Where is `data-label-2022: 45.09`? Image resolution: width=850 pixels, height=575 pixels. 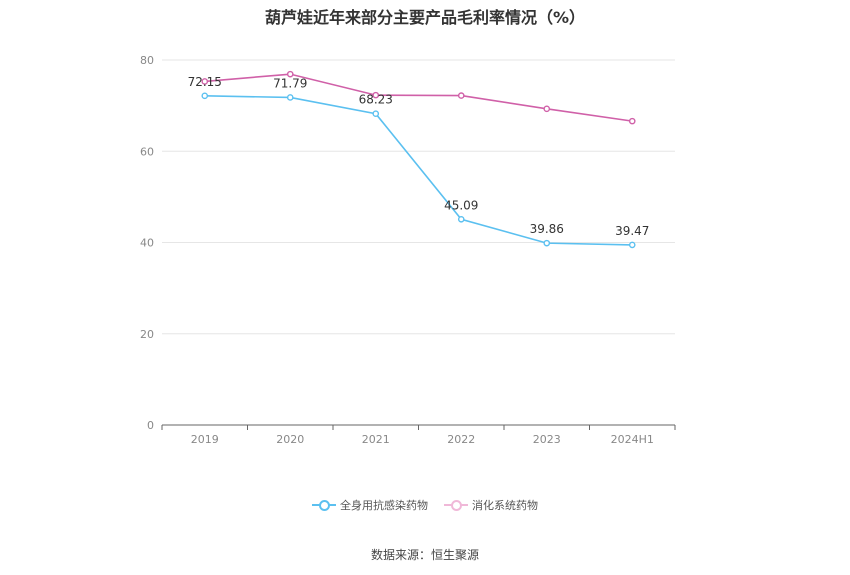 data-label-2022: 45.09 is located at coordinates (461, 205).